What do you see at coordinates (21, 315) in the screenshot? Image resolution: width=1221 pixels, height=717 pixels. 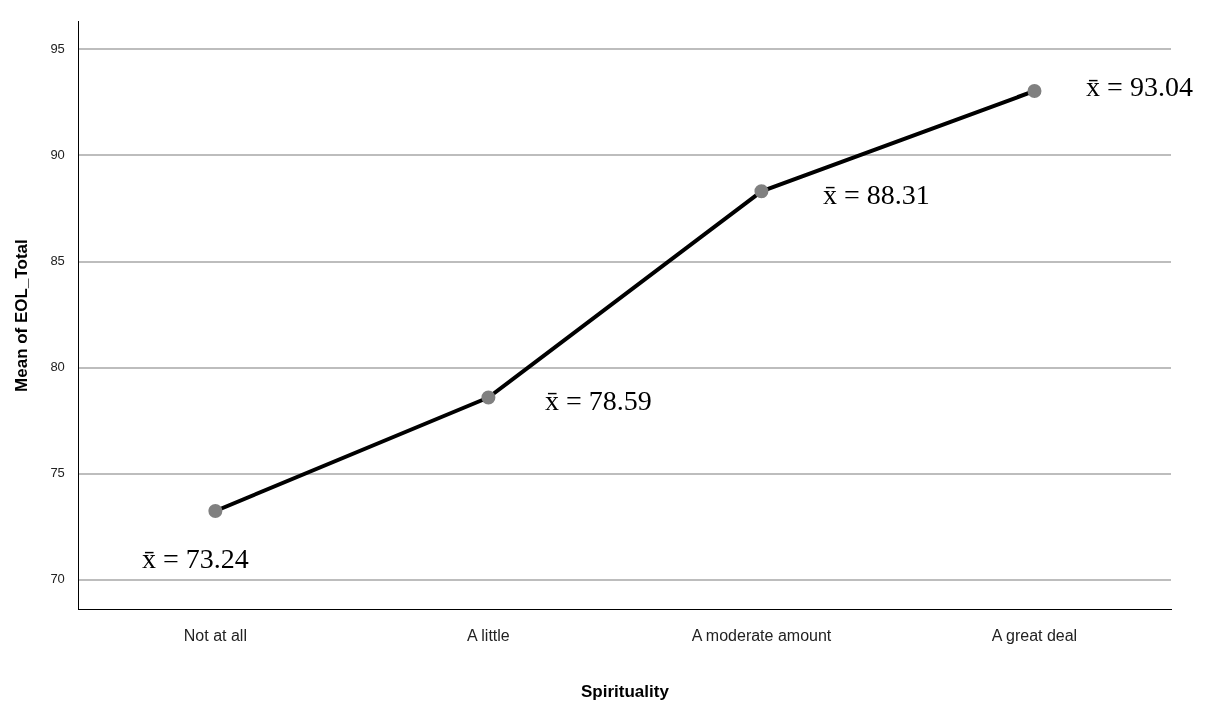 I see `y-axis-title: Mean of EOL_Total` at bounding box center [21, 315].